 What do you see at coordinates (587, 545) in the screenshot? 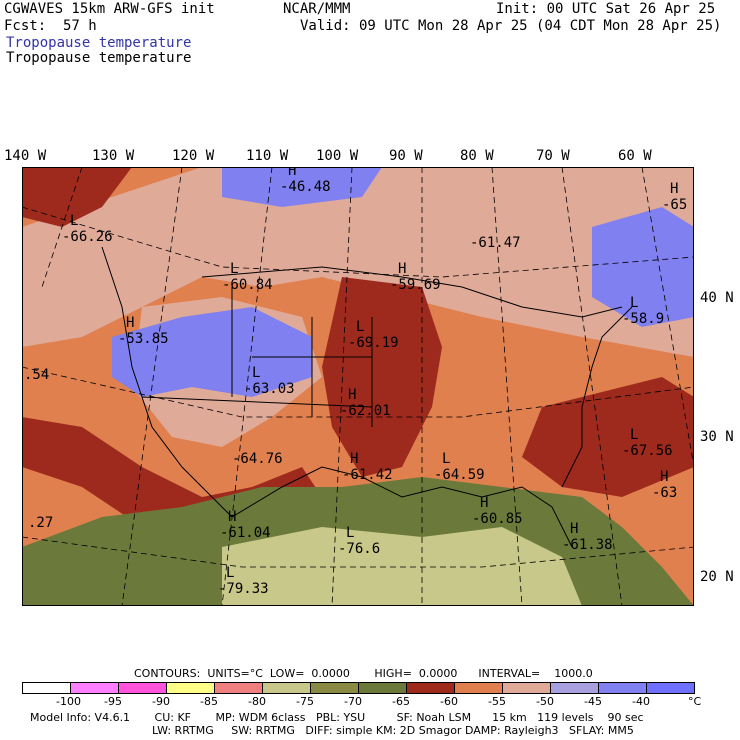
I see `map-value-label: -61.38` at bounding box center [587, 545].